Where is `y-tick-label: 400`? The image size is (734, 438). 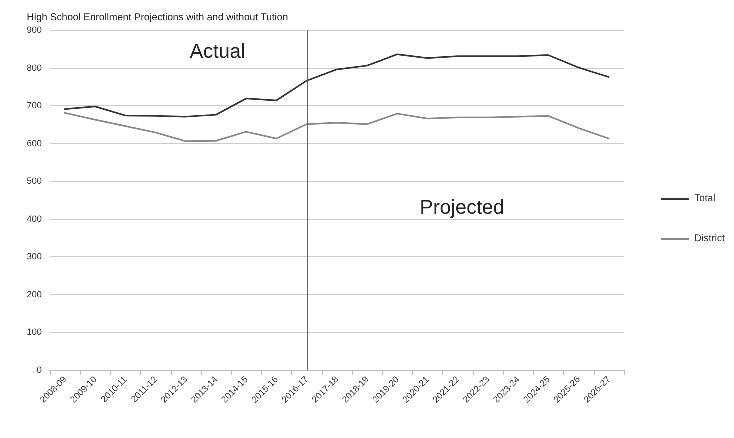 y-tick-label: 400 is located at coordinates (34, 219).